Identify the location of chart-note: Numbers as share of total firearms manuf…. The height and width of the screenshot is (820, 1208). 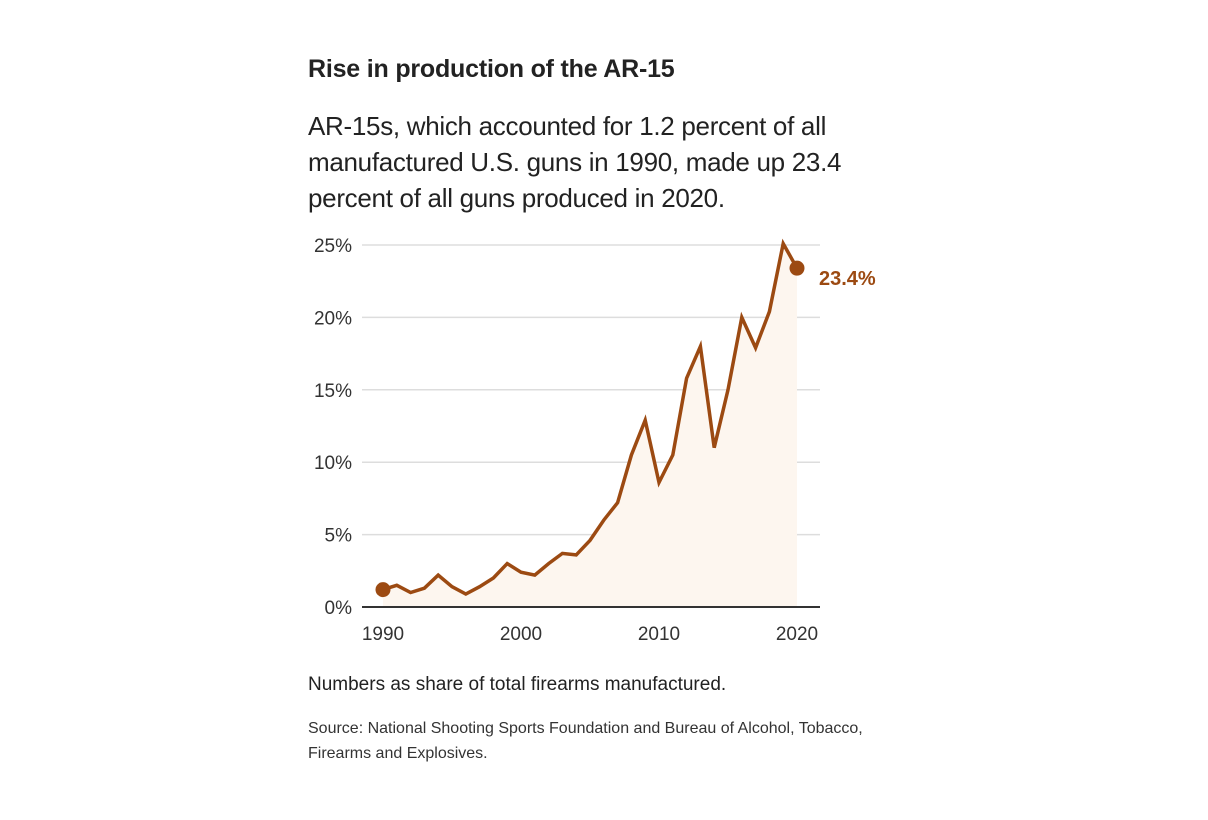
(517, 684).